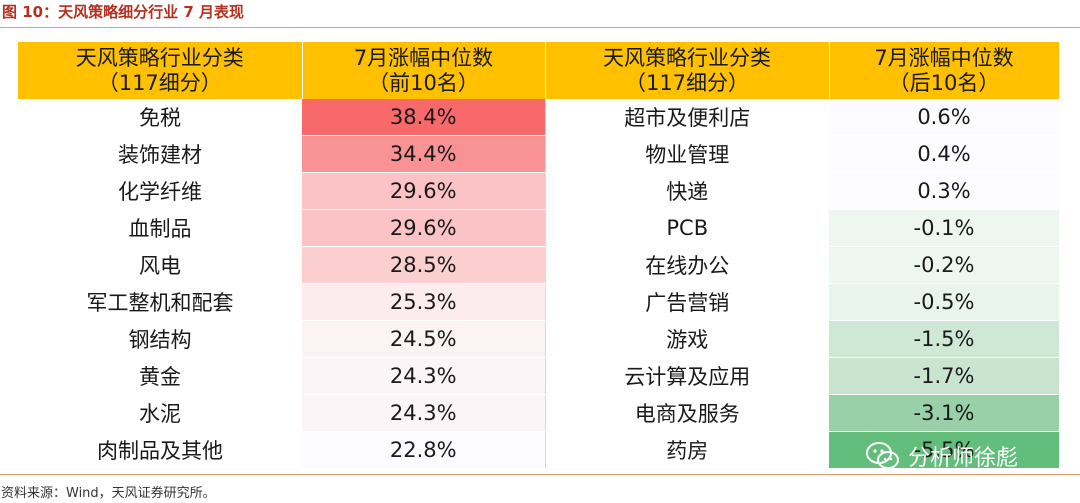  Describe the element at coordinates (944, 117) in the screenshot. I see `bottom-value-cell: 0.6%` at that location.